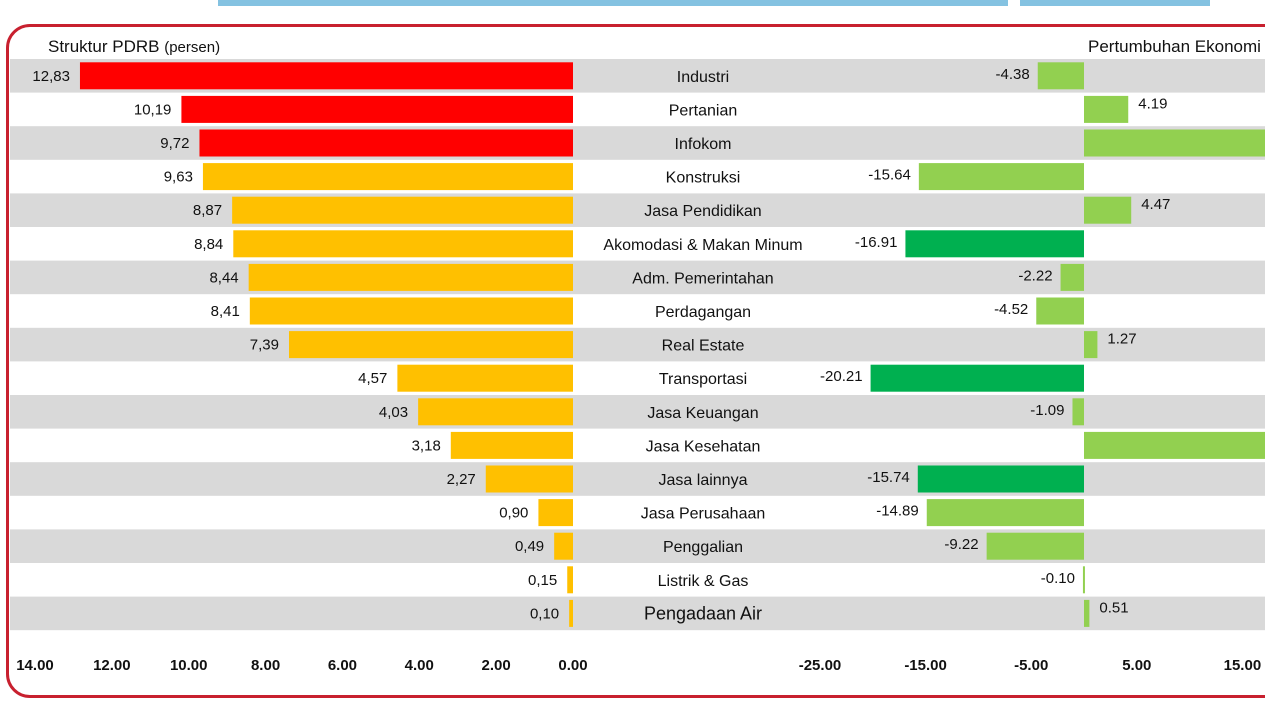 This screenshot has height=711, width=1265. I want to click on left-chart-unit: (persen), so click(192, 47).